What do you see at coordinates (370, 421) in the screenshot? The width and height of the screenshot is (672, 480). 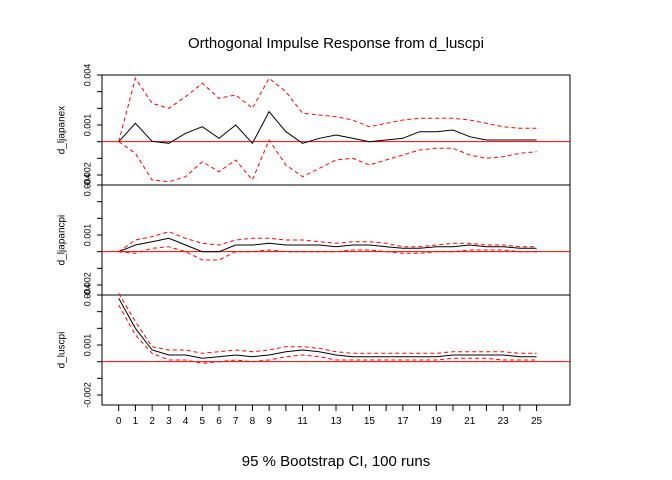 I see `x-tick-label: 15` at bounding box center [370, 421].